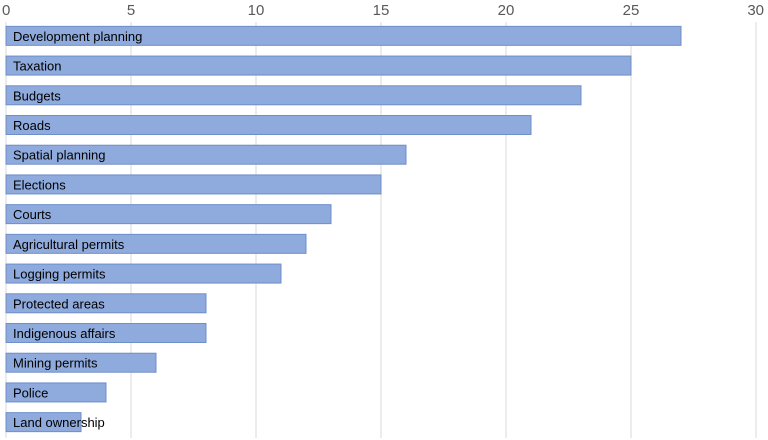 This screenshot has height=440, width=768. Describe the element at coordinates (56, 392) in the screenshot. I see `bar-police` at that location.